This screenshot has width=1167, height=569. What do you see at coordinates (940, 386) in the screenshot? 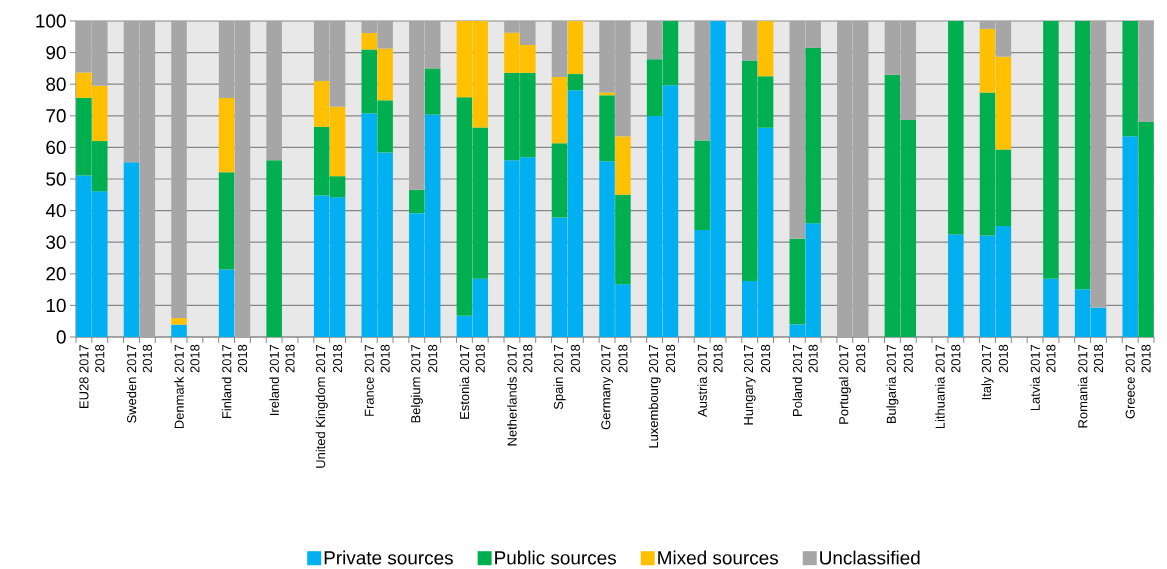
I see `x-tick-label: Lithuania 2017` at bounding box center [940, 386].